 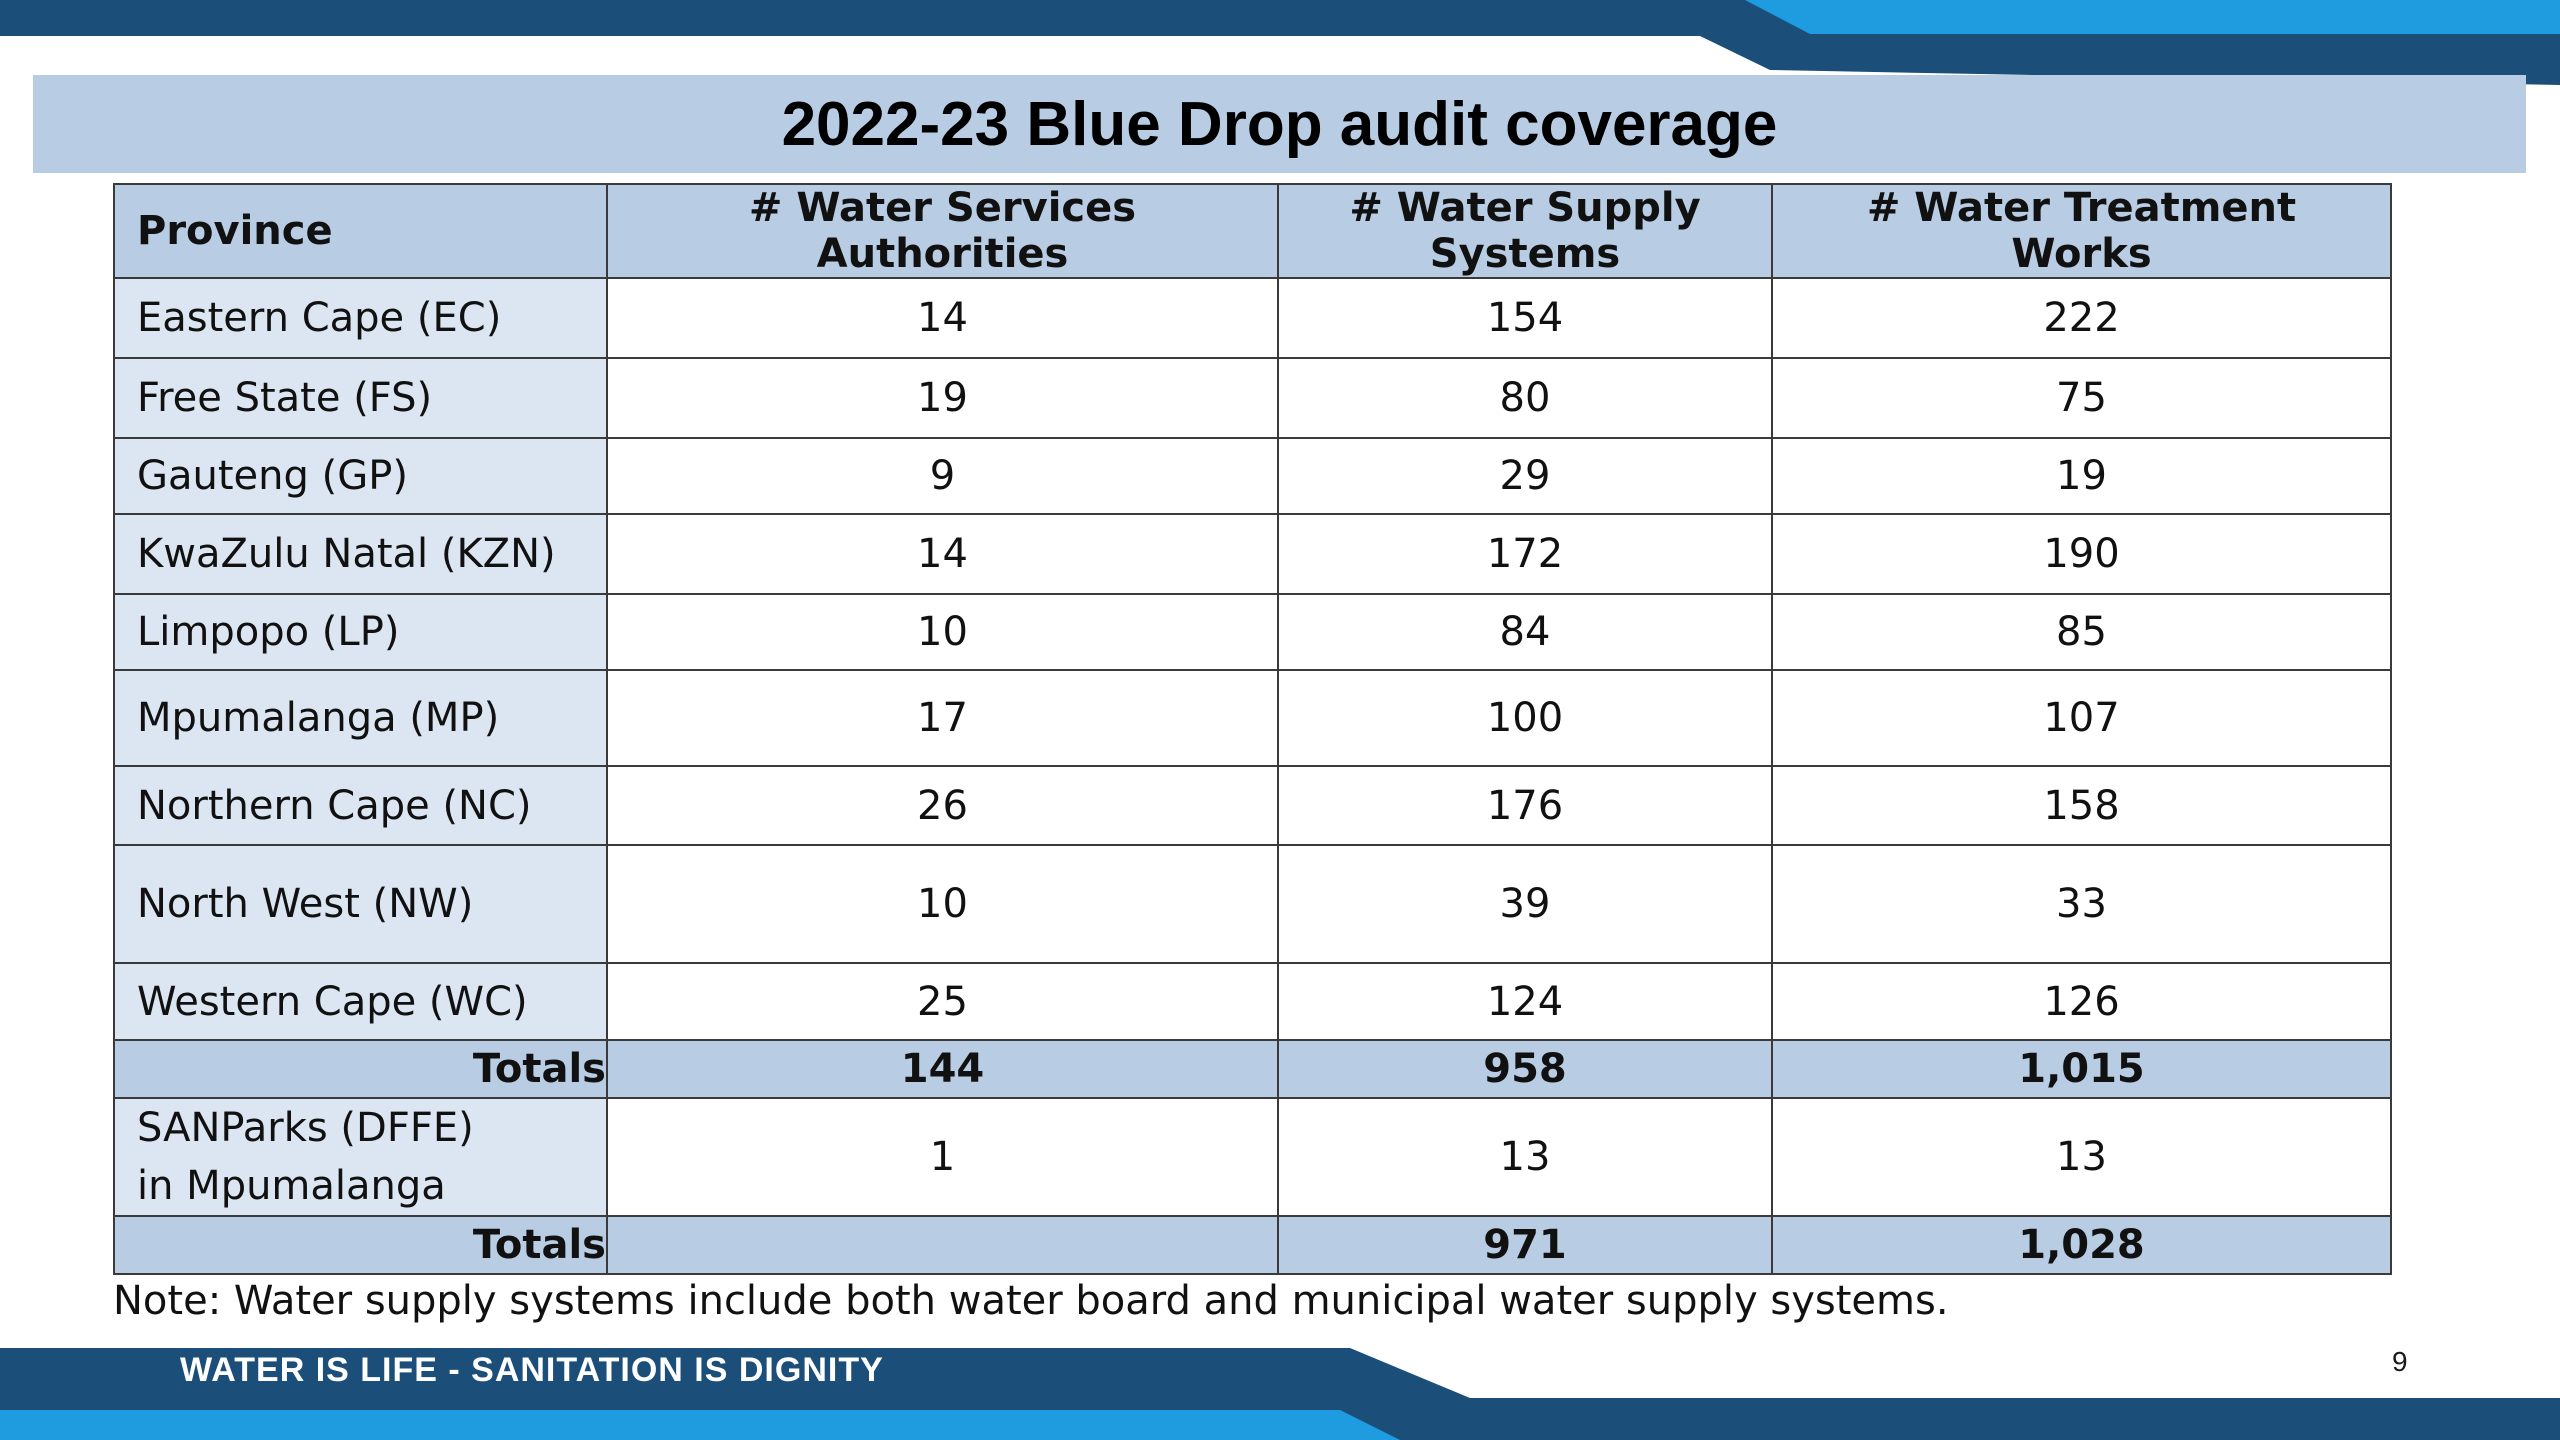 What do you see at coordinates (1525, 1245) in the screenshot?
I see `grand-totals-wss: 971` at bounding box center [1525, 1245].